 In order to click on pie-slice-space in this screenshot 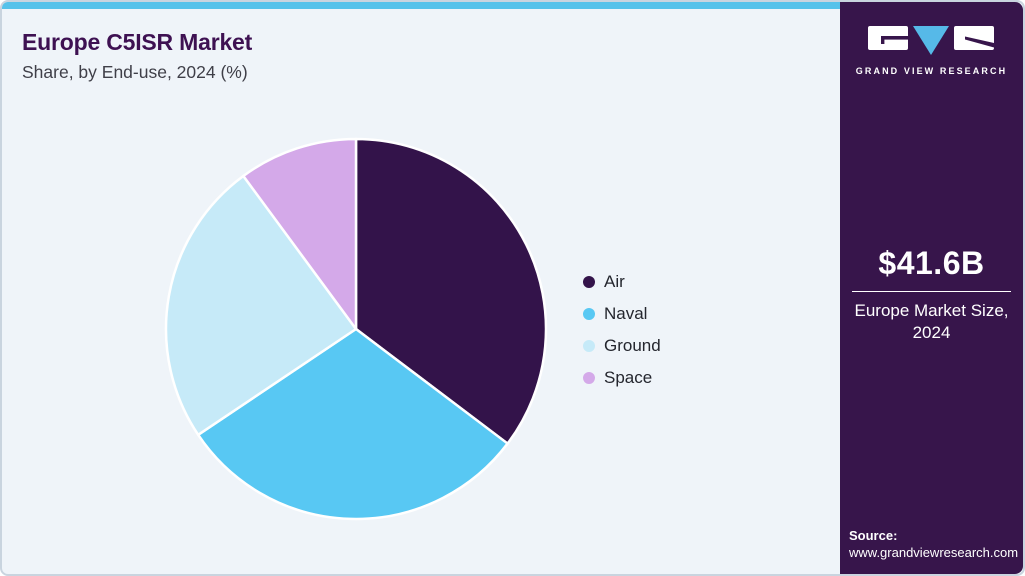, I will do `click(300, 234)`.